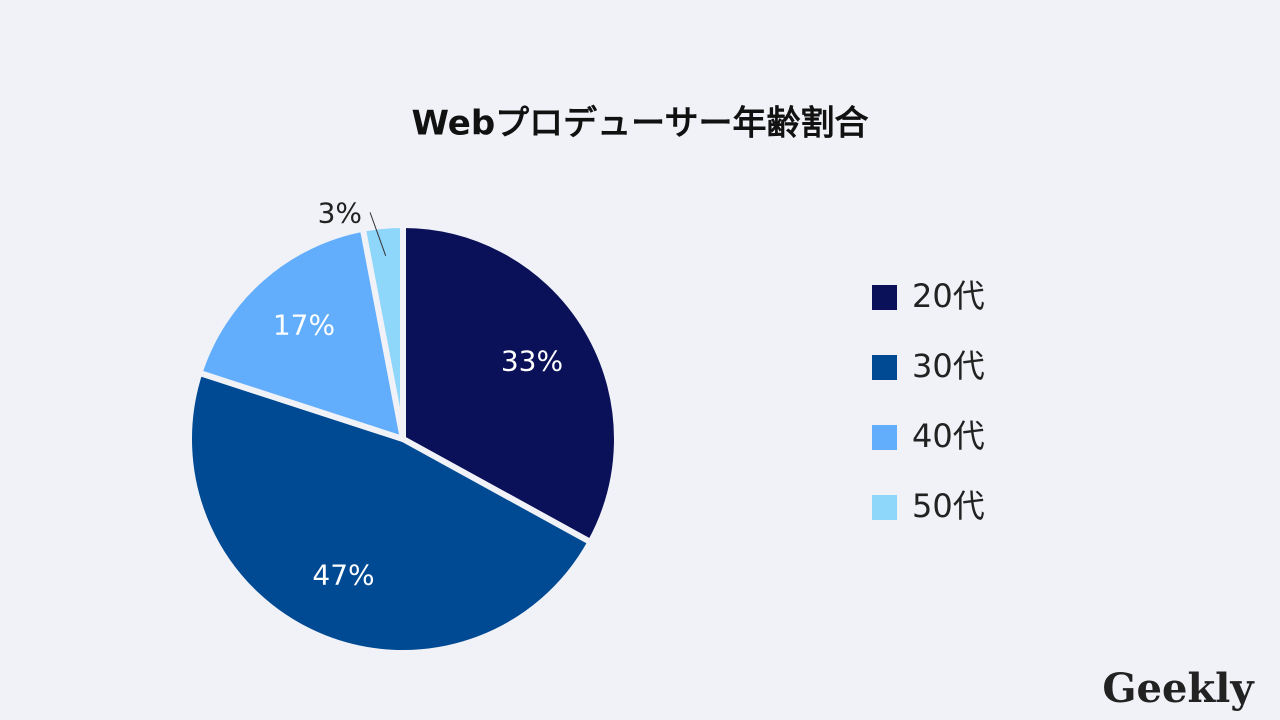  I want to click on legend-label: 50代, so click(948, 506).